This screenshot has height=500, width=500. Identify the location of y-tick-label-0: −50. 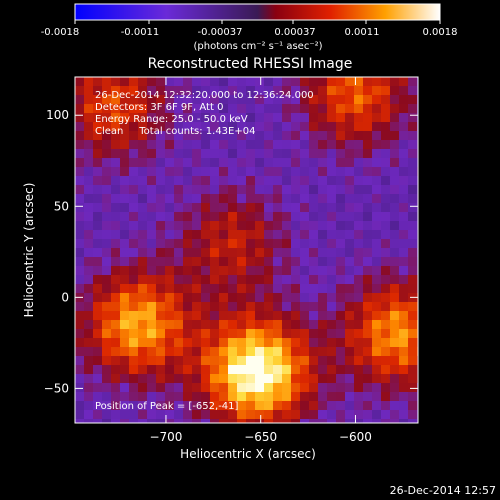
(56, 388).